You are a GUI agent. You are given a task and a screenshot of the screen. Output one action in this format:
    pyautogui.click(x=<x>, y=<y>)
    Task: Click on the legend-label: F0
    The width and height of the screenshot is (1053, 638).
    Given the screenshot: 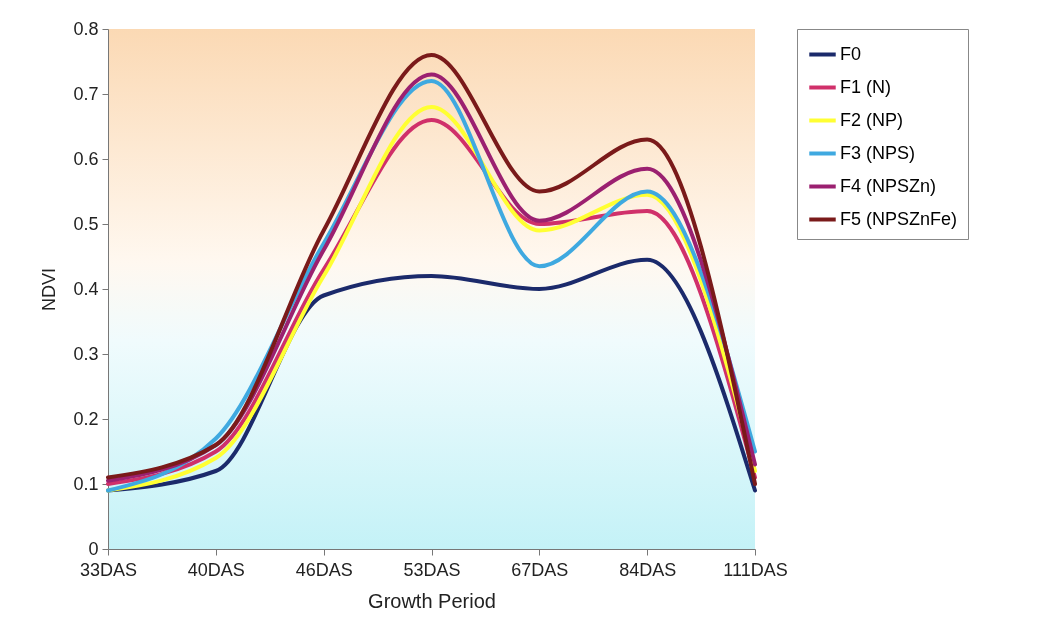 What is the action you would take?
    pyautogui.click(x=851, y=53)
    